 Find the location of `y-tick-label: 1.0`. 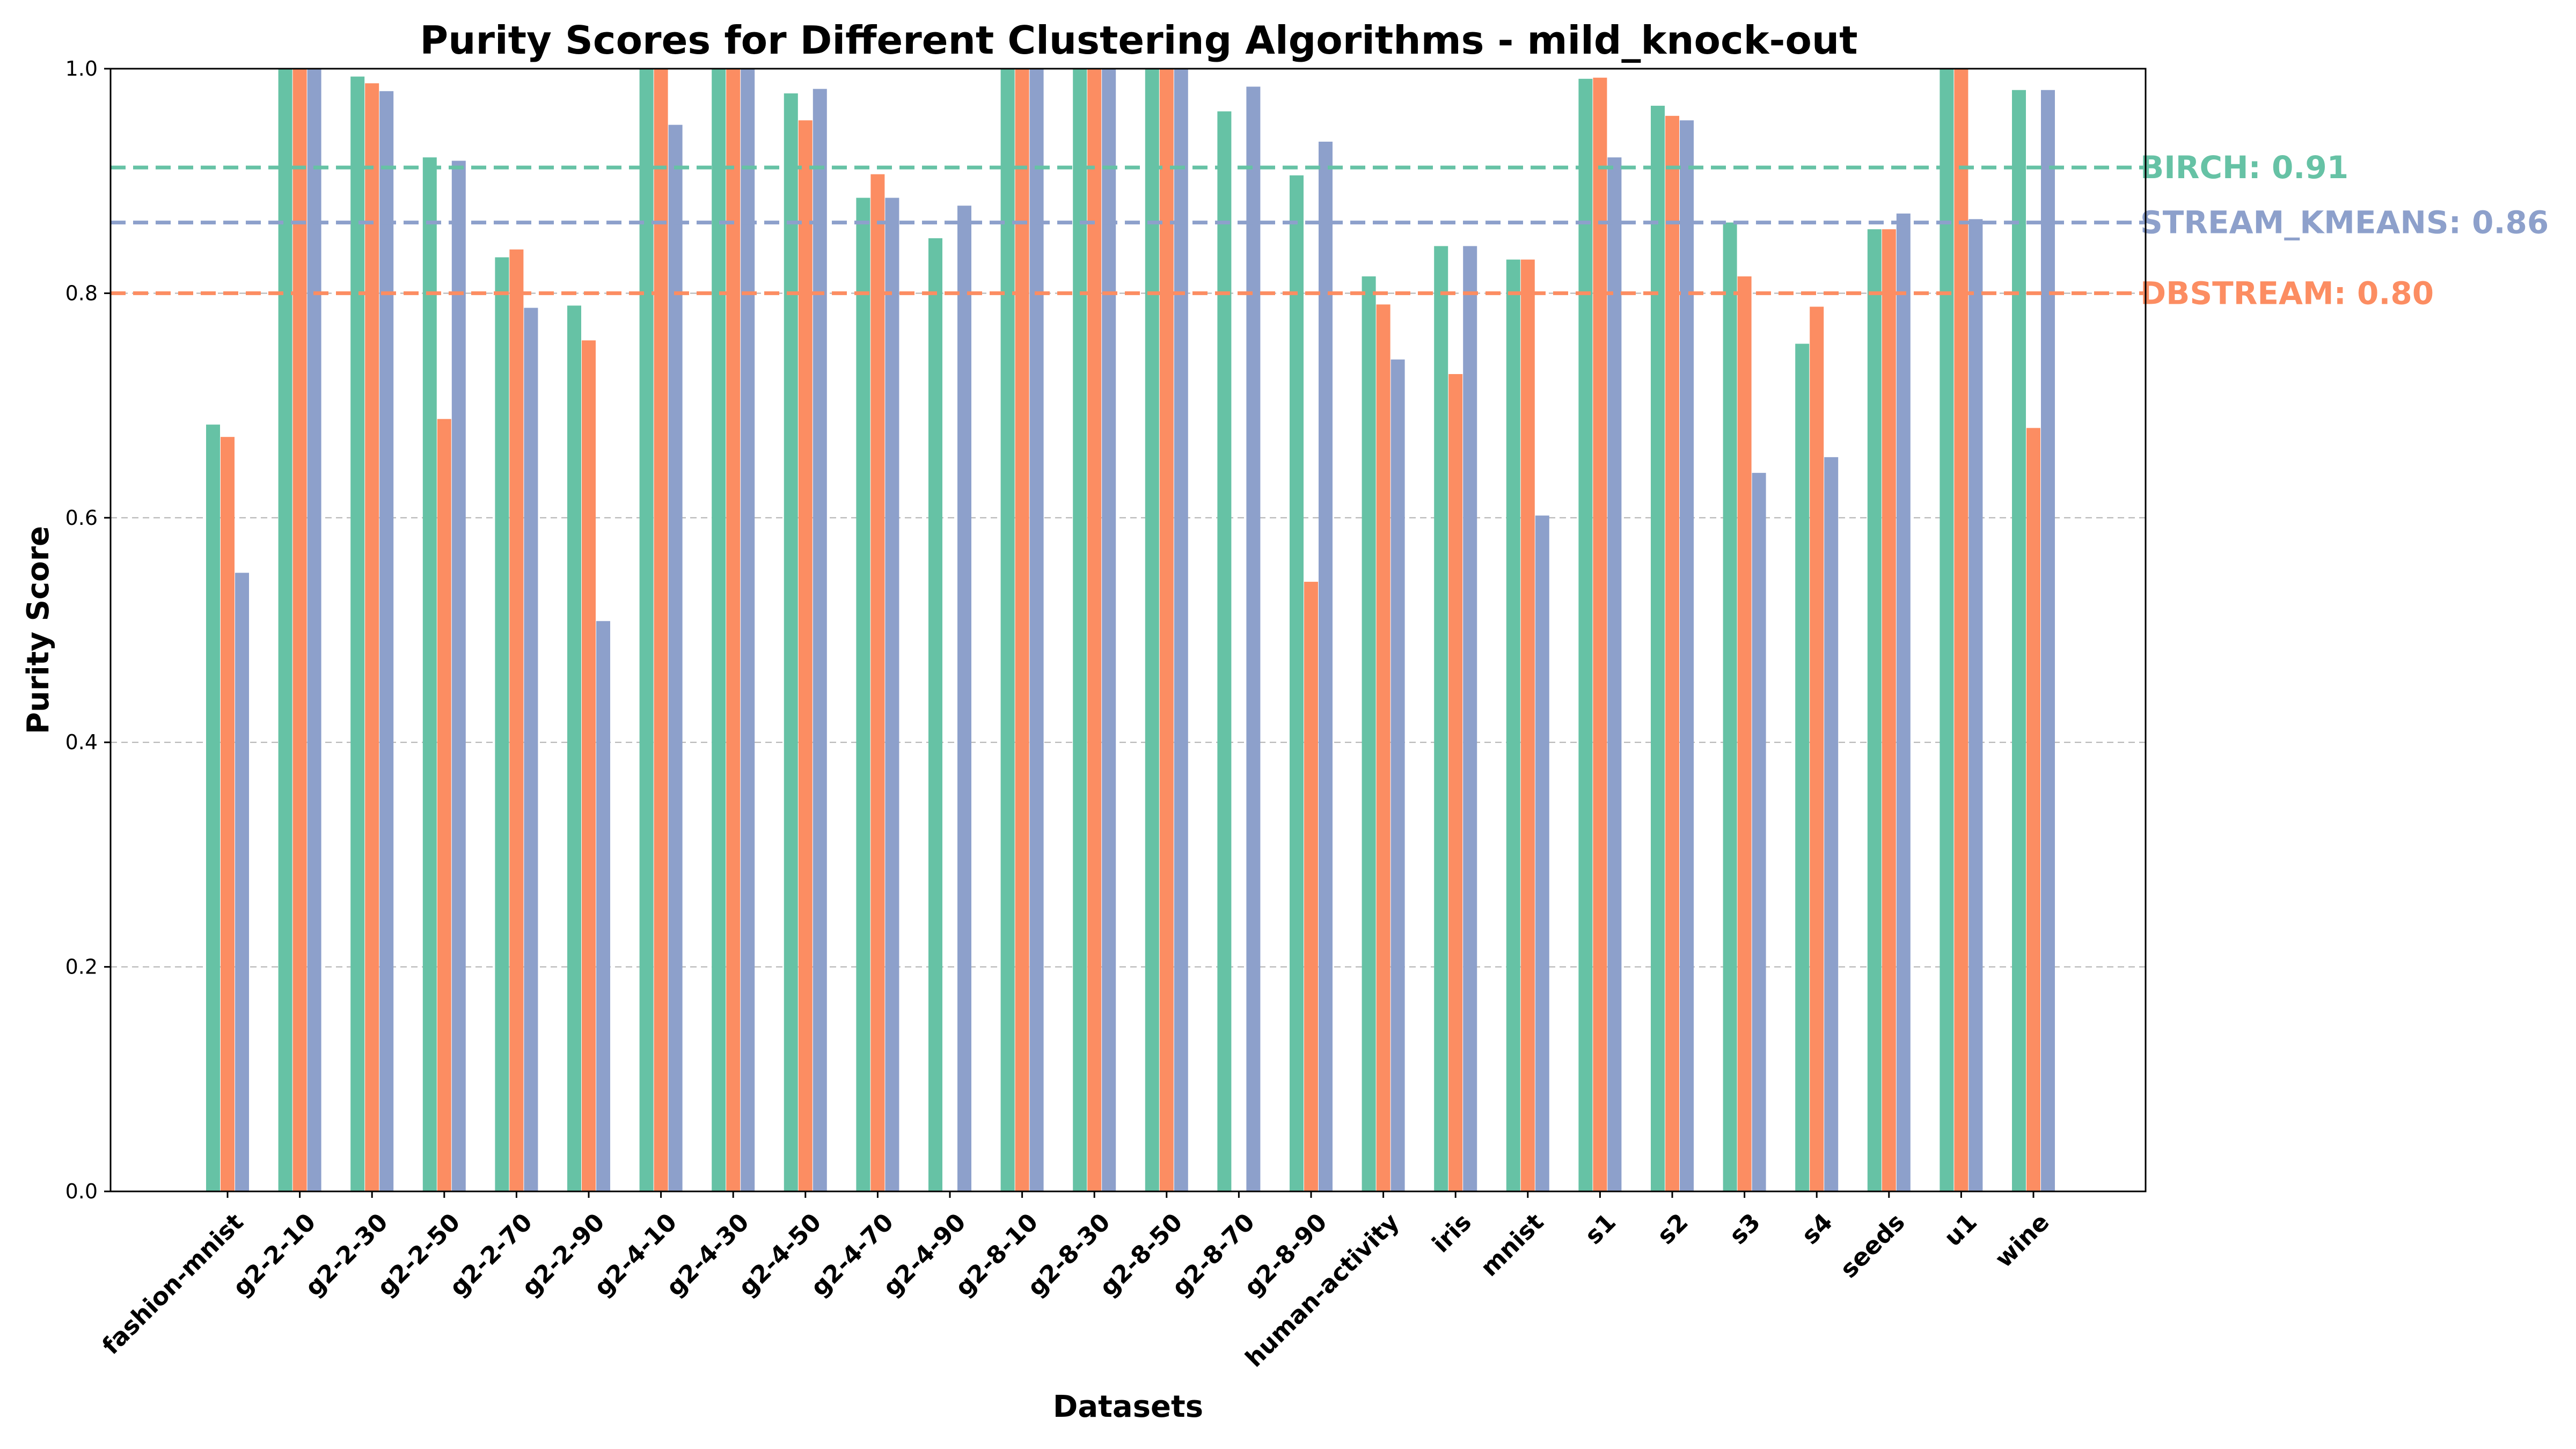

y-tick-label: 1.0 is located at coordinates (81, 68).